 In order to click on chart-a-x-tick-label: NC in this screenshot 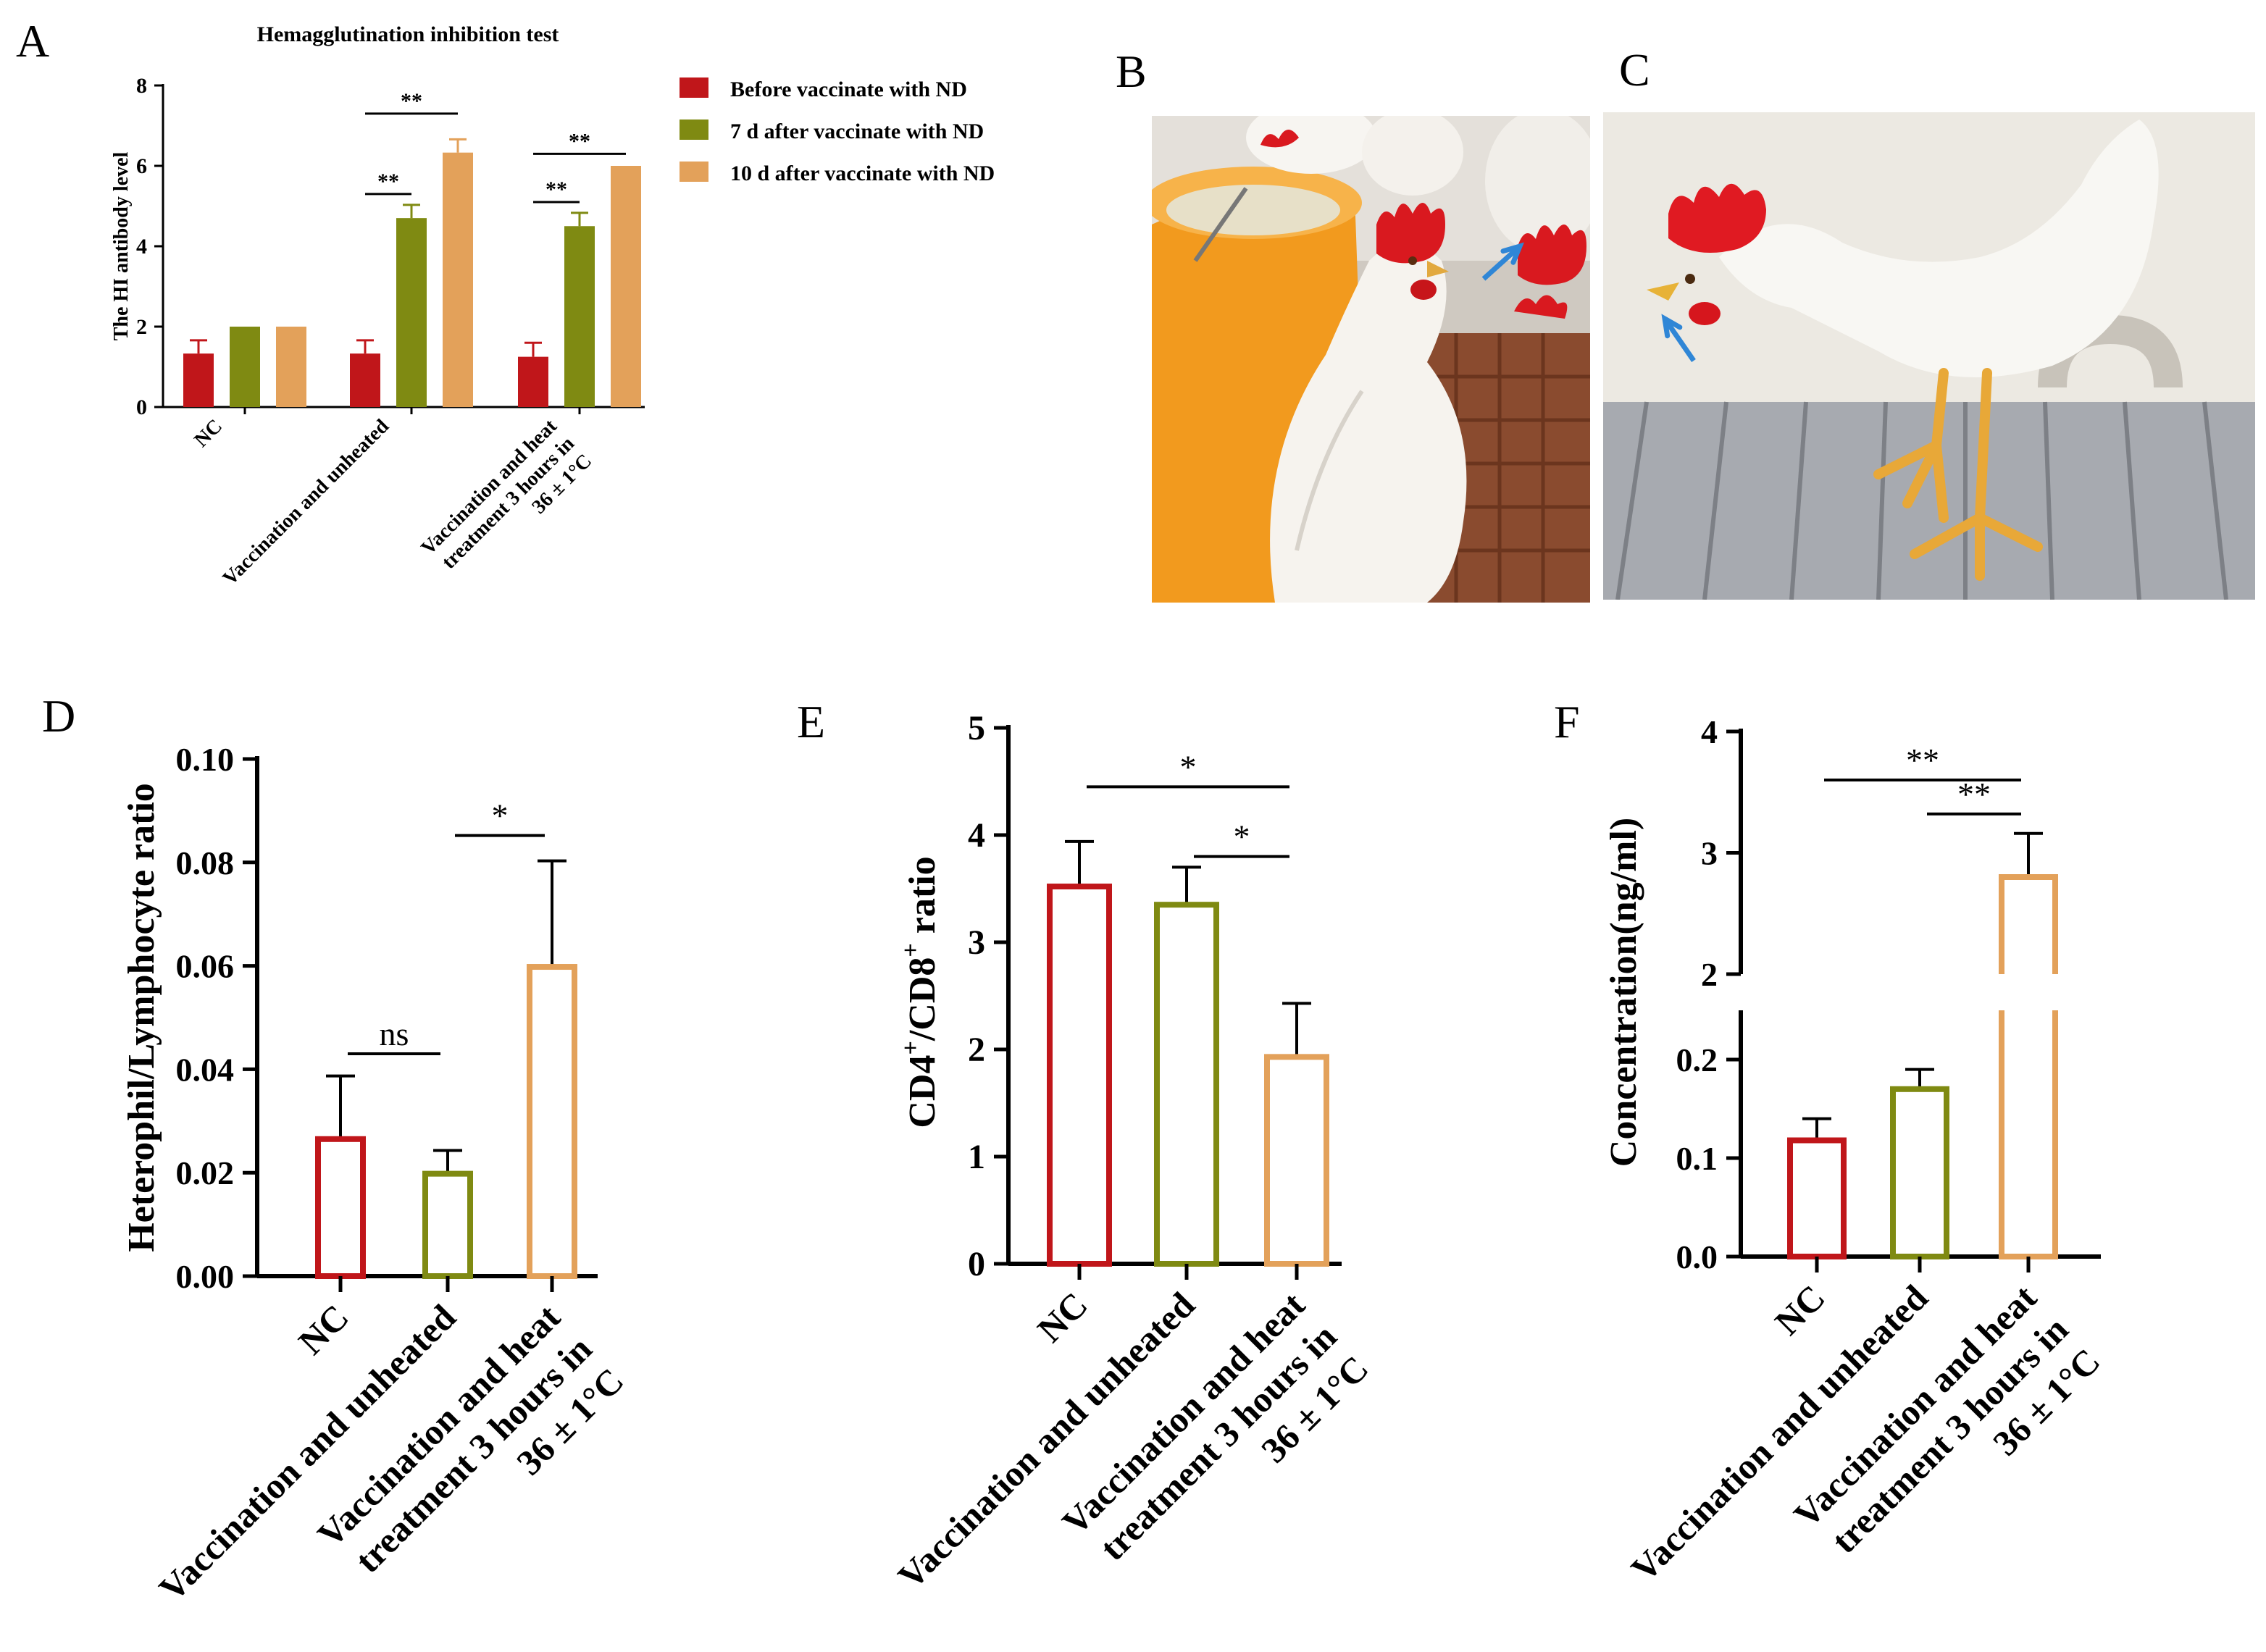, I will do `click(209, 433)`.